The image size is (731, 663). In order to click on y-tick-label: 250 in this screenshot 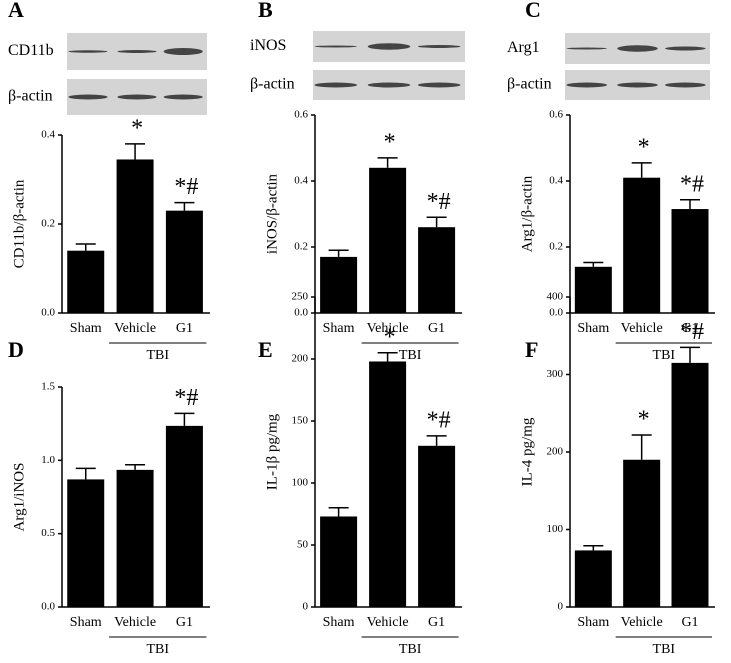, I will do `click(300, 297)`.